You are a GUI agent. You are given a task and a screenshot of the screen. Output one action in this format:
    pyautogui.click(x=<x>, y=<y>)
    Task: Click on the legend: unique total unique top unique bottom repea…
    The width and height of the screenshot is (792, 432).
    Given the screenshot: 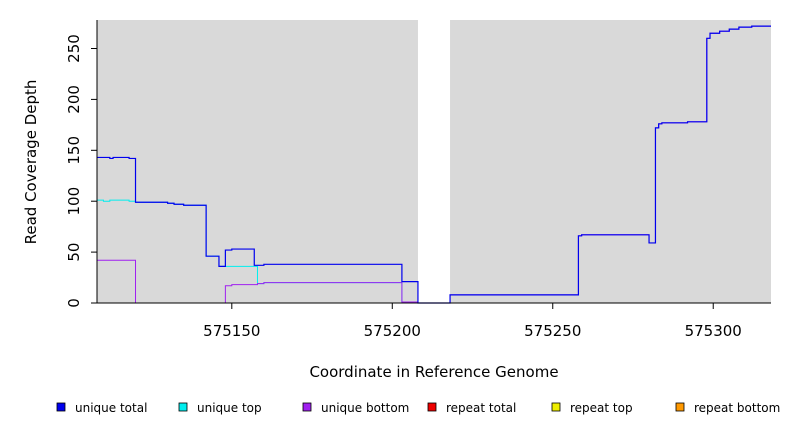 What is the action you would take?
    pyautogui.click(x=418, y=408)
    